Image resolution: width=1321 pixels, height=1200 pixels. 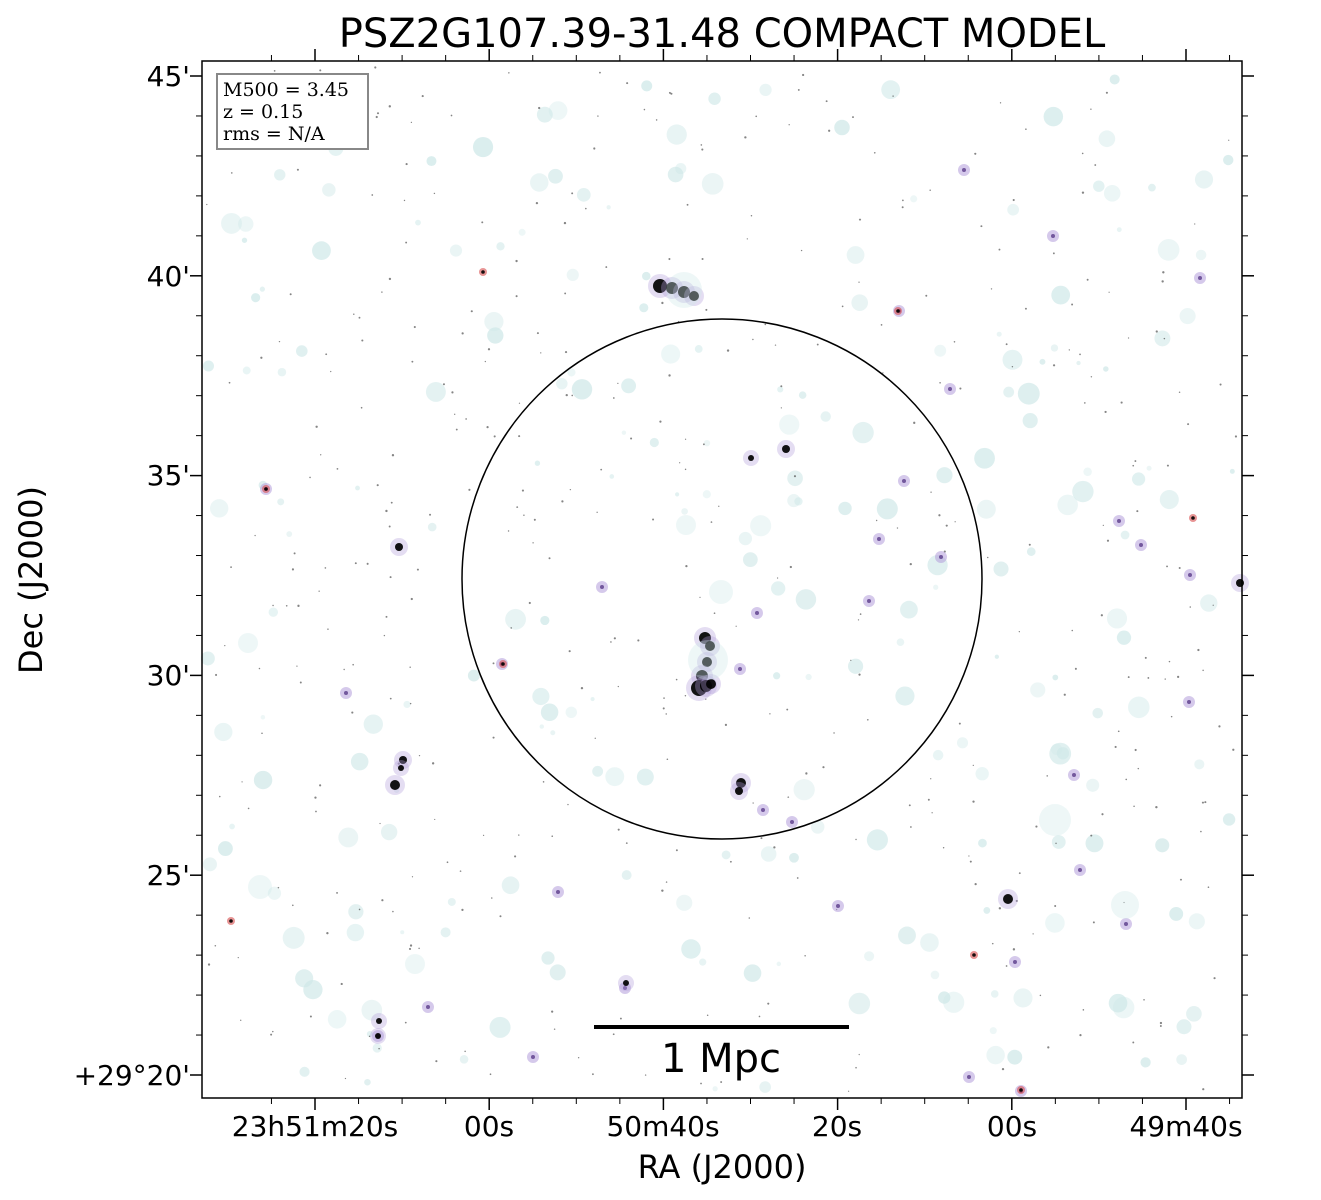 I want to click on scalebar-label: 1 Mpc, so click(x=721, y=1059).